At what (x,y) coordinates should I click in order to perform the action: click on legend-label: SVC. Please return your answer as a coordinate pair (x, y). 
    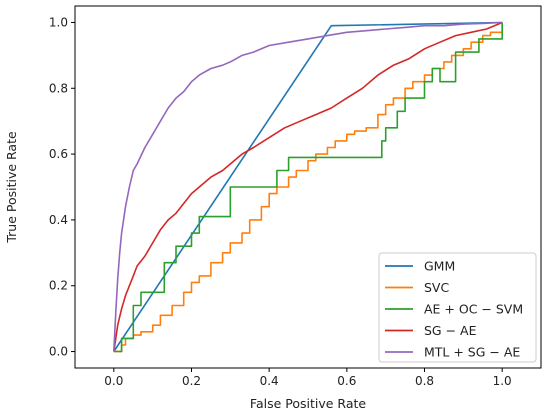
    Looking at the image, I should click on (436, 287).